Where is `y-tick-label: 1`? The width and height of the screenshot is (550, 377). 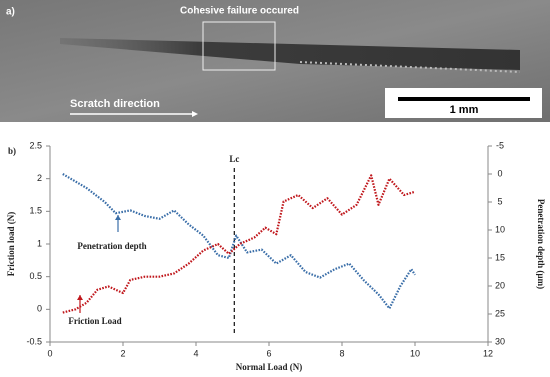
y-tick-label: 1 is located at coordinates (39, 243).